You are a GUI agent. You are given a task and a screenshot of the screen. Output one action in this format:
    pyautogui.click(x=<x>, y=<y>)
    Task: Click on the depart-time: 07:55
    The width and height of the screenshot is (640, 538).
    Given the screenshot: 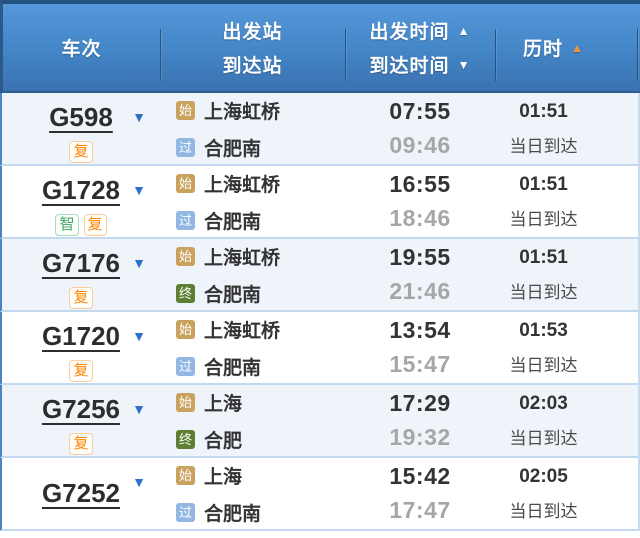 What is the action you would take?
    pyautogui.click(x=420, y=111)
    